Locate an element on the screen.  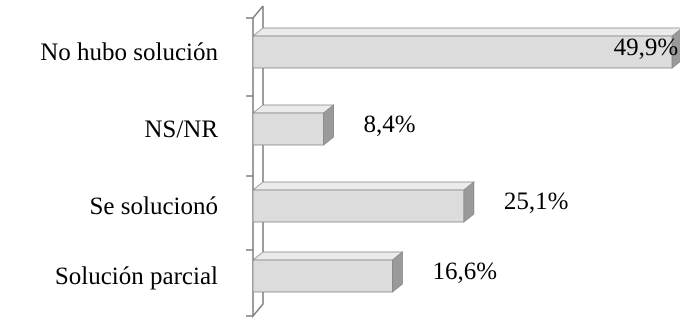
value-label: 49,9% is located at coordinates (646, 47).